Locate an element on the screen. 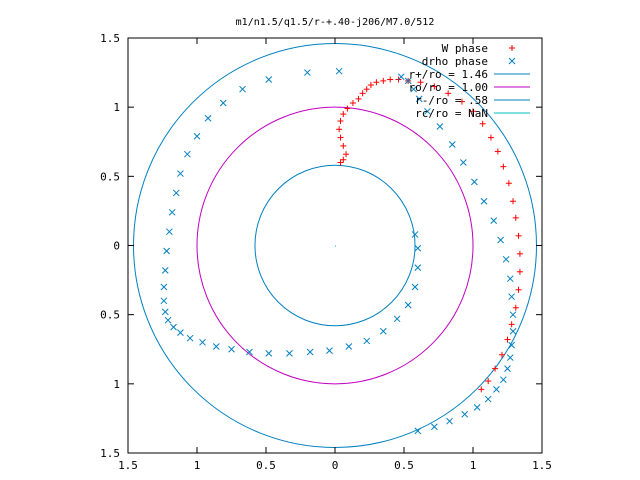  y-tick-label-0: 1.5 is located at coordinates (110, 38).